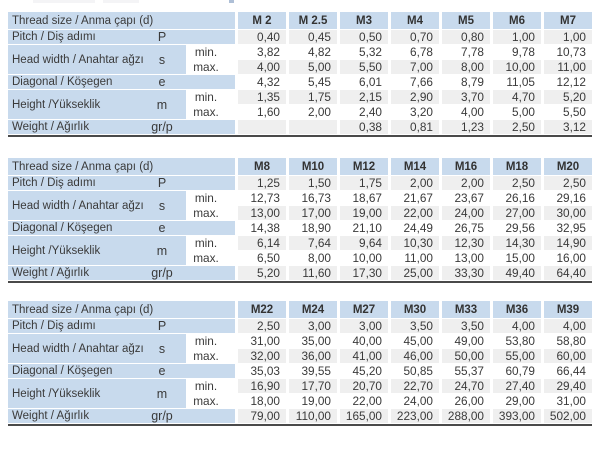 The image size is (600, 450). I want to click on value-cell: 5,50, so click(568, 112).